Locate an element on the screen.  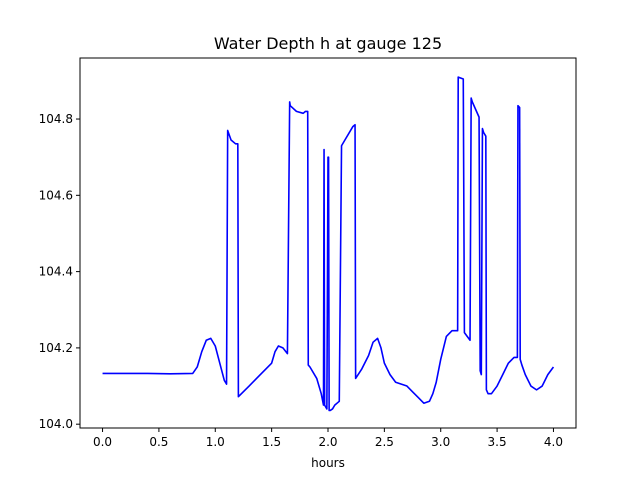
x-tick-label: 3.5 is located at coordinates (497, 442).